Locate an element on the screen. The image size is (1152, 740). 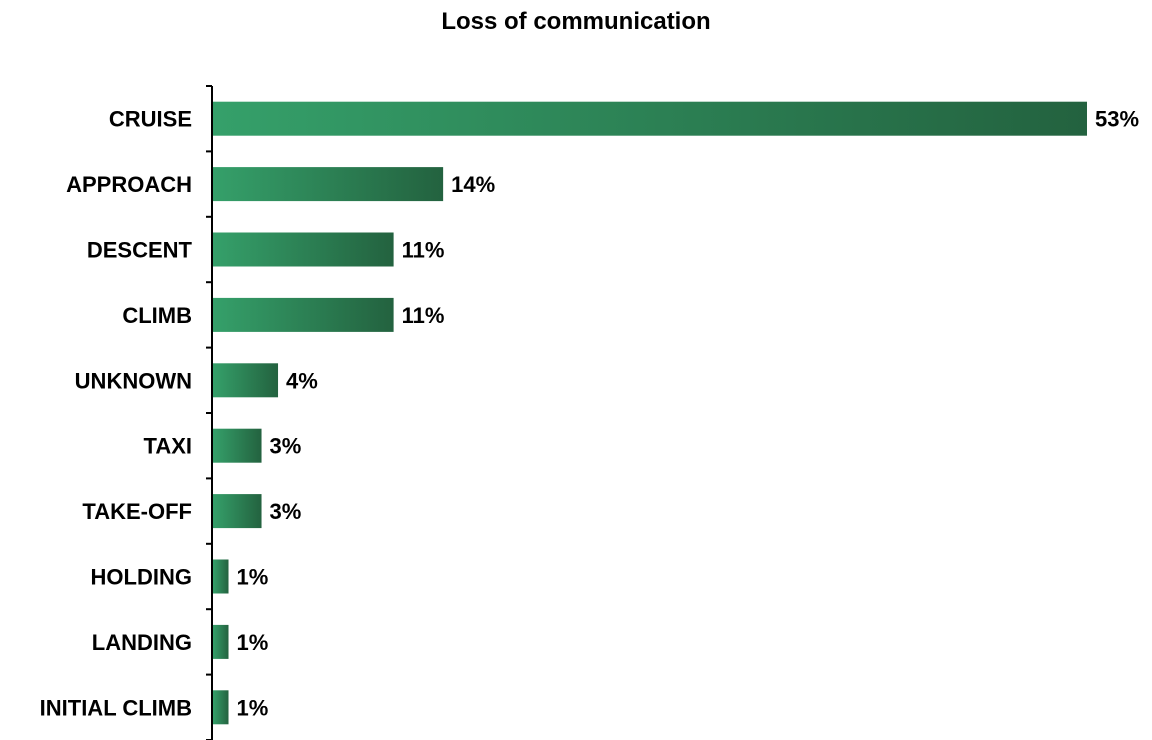
bar-taxi is located at coordinates (237, 445).